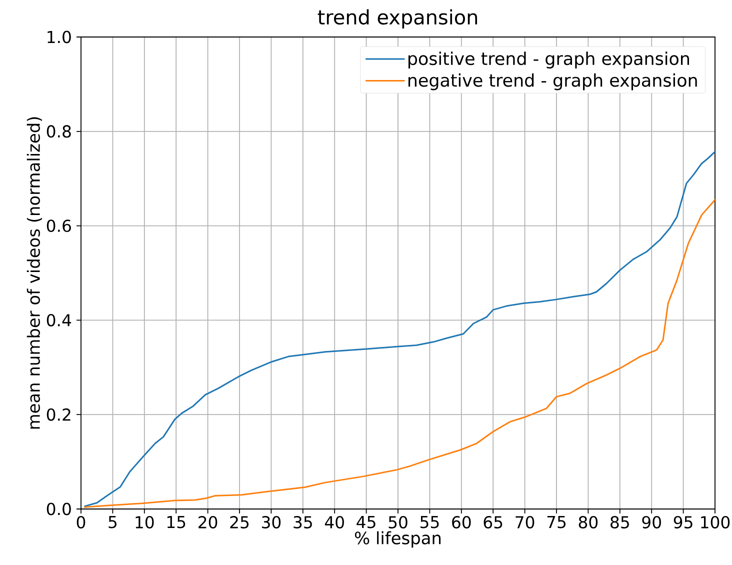 The height and width of the screenshot is (565, 732). Describe the element at coordinates (556, 522) in the screenshot. I see `x-tick-label: 75` at that location.